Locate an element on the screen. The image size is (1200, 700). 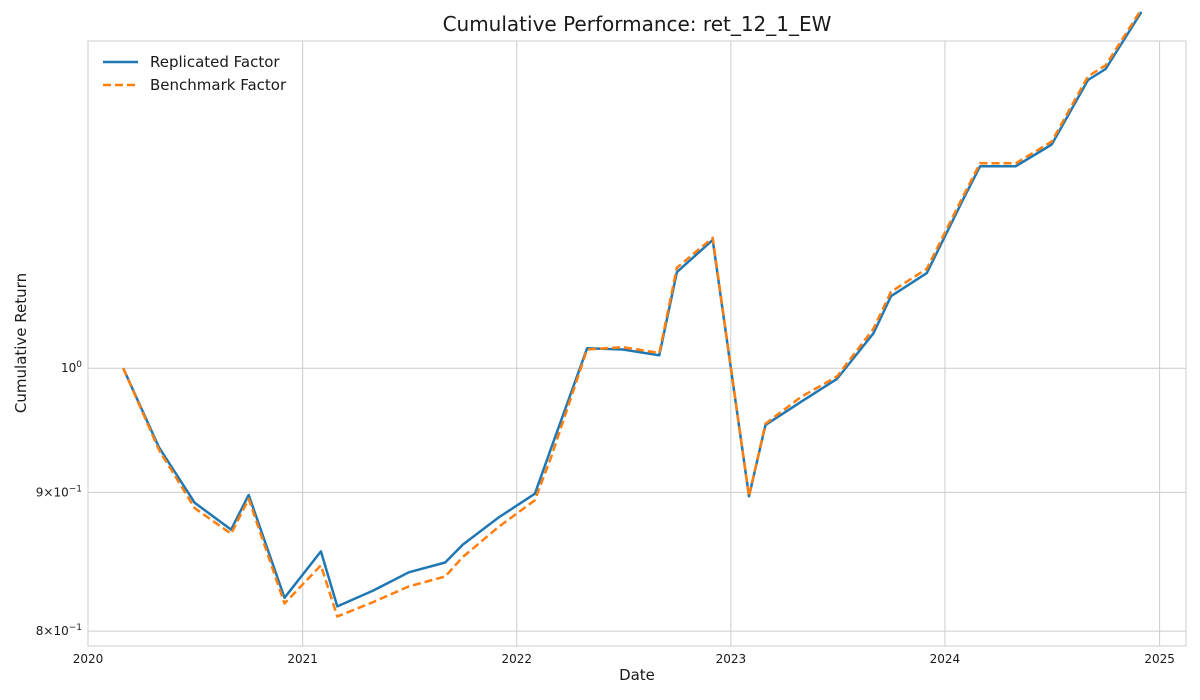
chart-title: Cumulative Performance: ret_12_1_EW is located at coordinates (637, 24).